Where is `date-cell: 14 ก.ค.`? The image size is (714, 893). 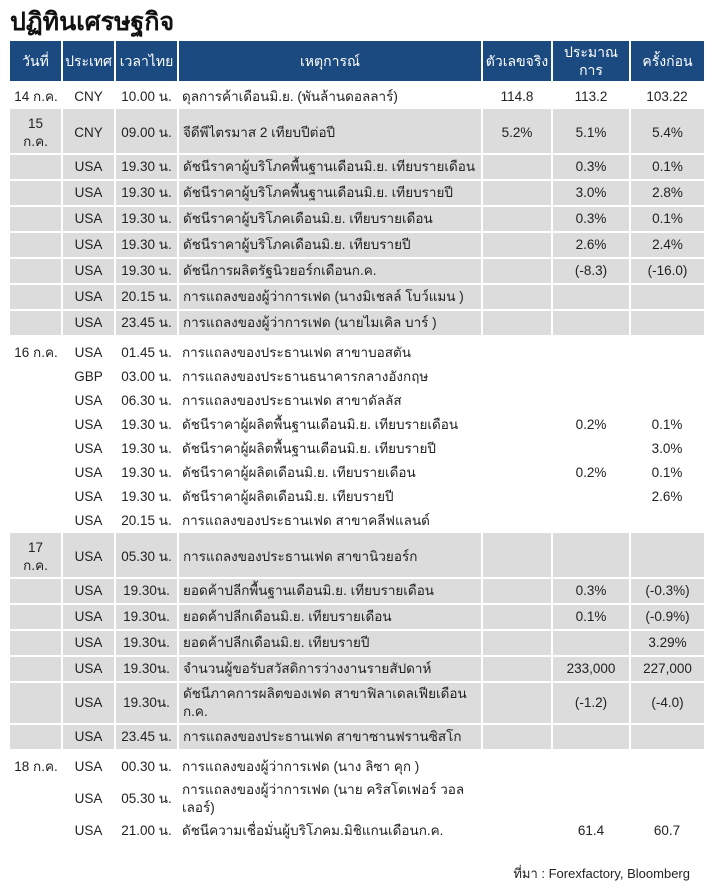 date-cell: 14 ก.ค. is located at coordinates (36, 96).